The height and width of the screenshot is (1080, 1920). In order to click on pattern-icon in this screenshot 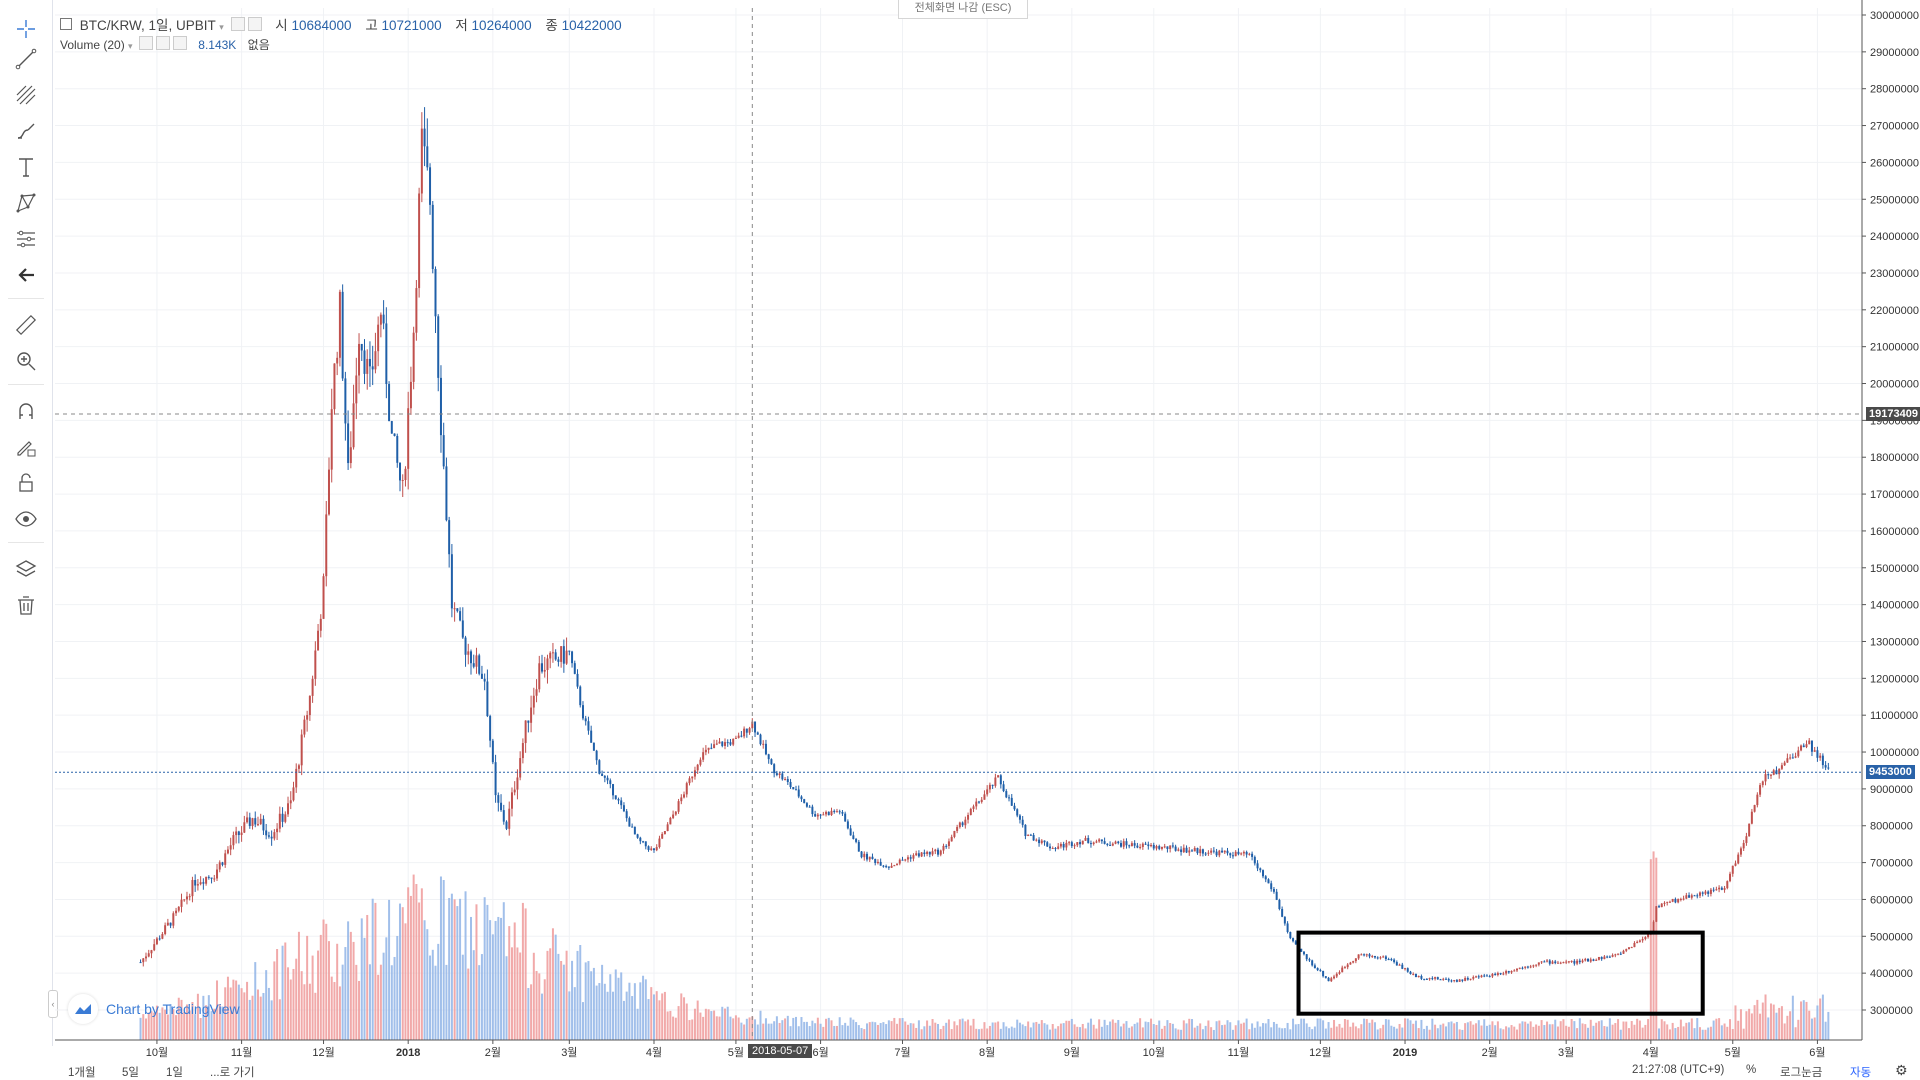, I will do `click(26, 203)`.